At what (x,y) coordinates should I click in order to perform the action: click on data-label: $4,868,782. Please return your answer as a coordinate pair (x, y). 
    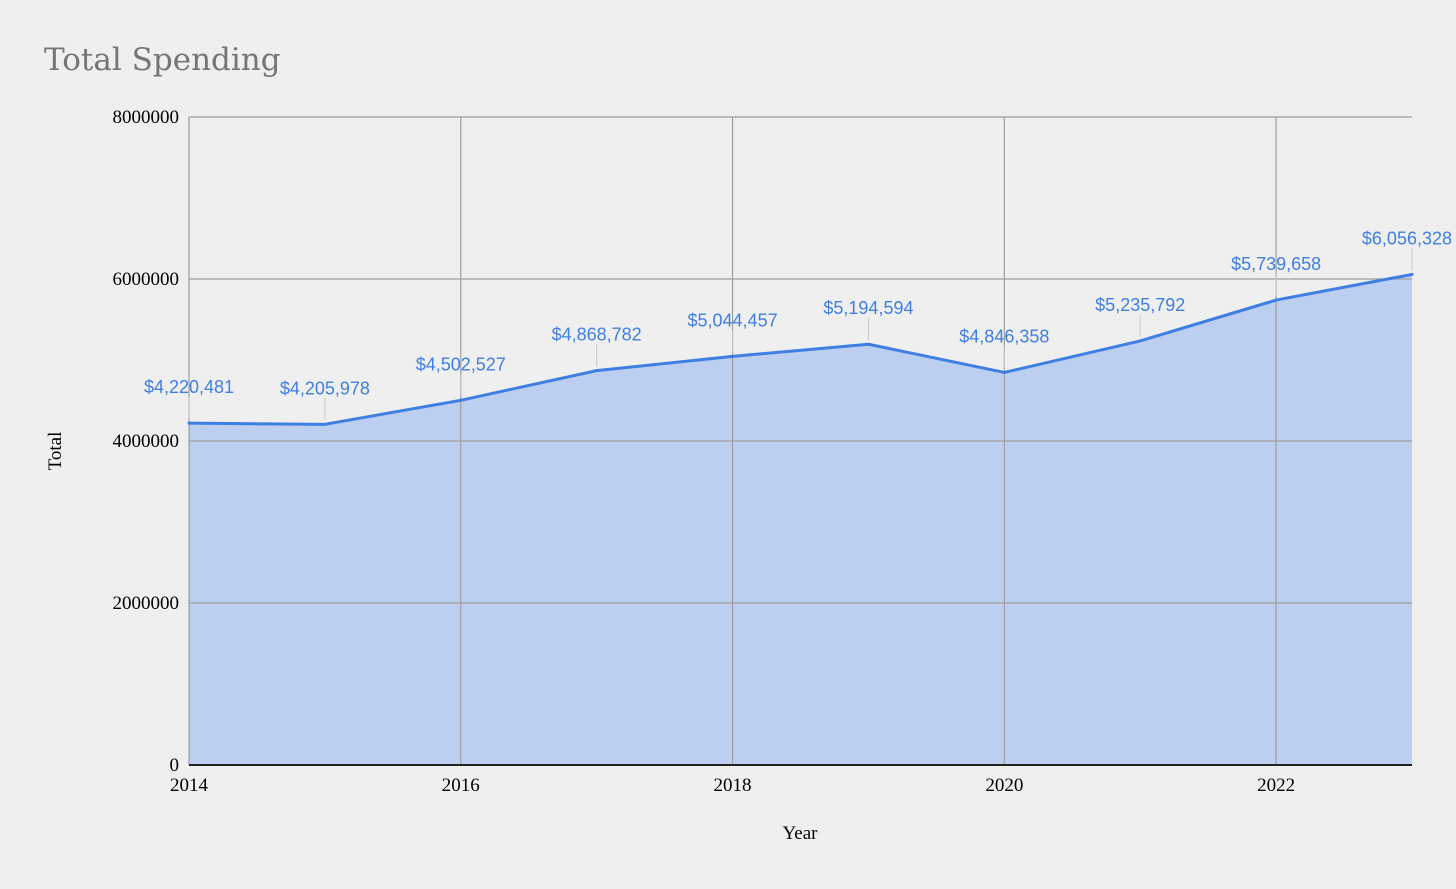
    Looking at the image, I should click on (597, 335).